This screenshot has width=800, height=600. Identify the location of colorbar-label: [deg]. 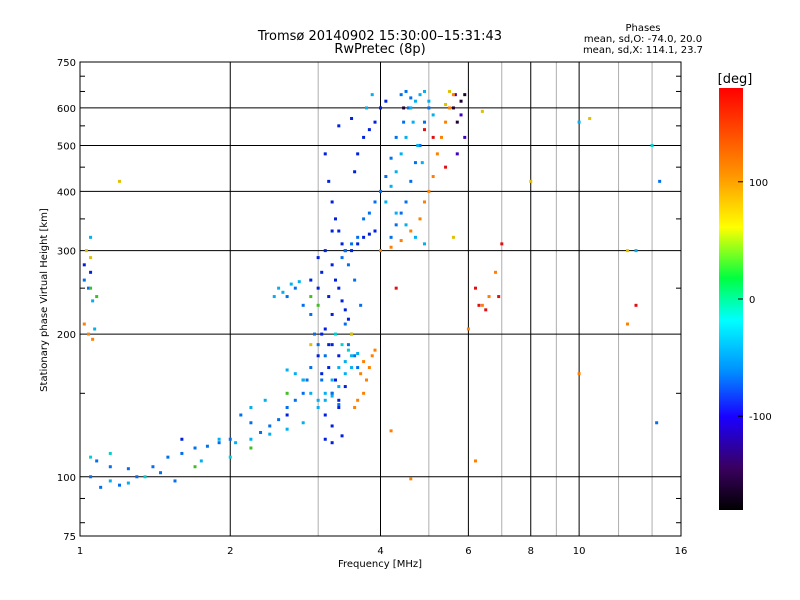
(735, 79).